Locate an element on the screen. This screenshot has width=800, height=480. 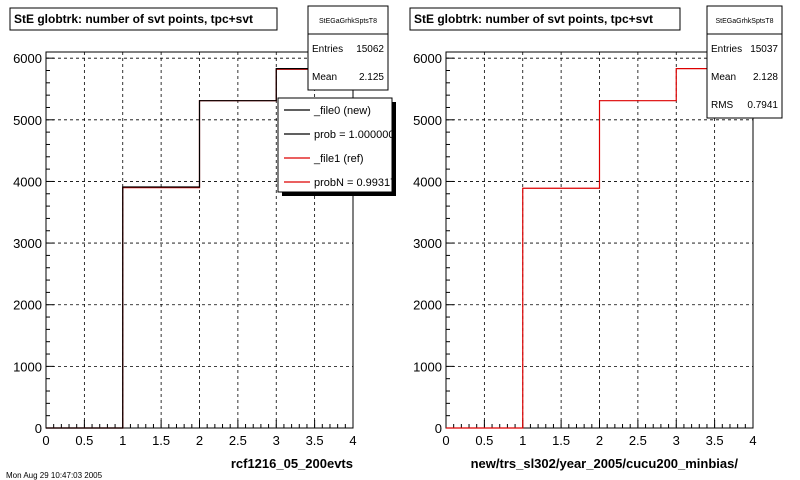
stats-value: 15062 is located at coordinates (370, 49).